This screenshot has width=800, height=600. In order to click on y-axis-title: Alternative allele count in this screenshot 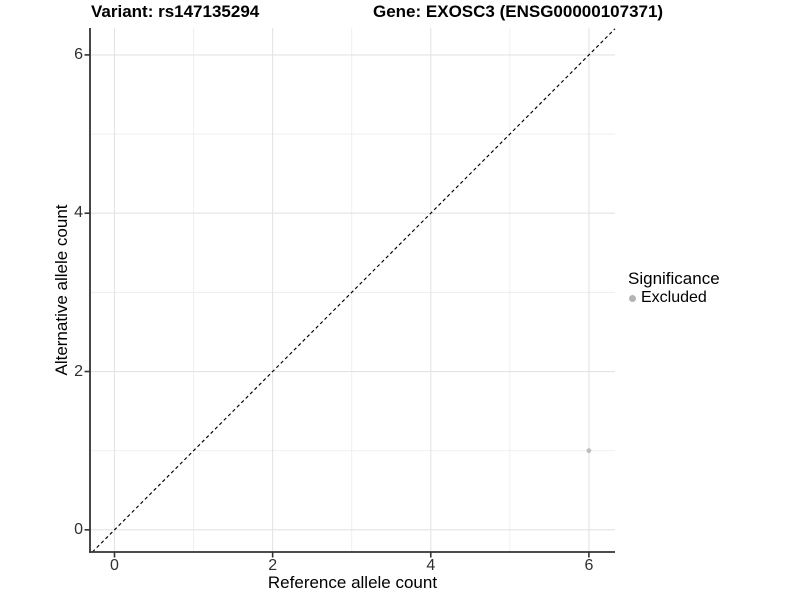, I will do `click(61, 290)`.